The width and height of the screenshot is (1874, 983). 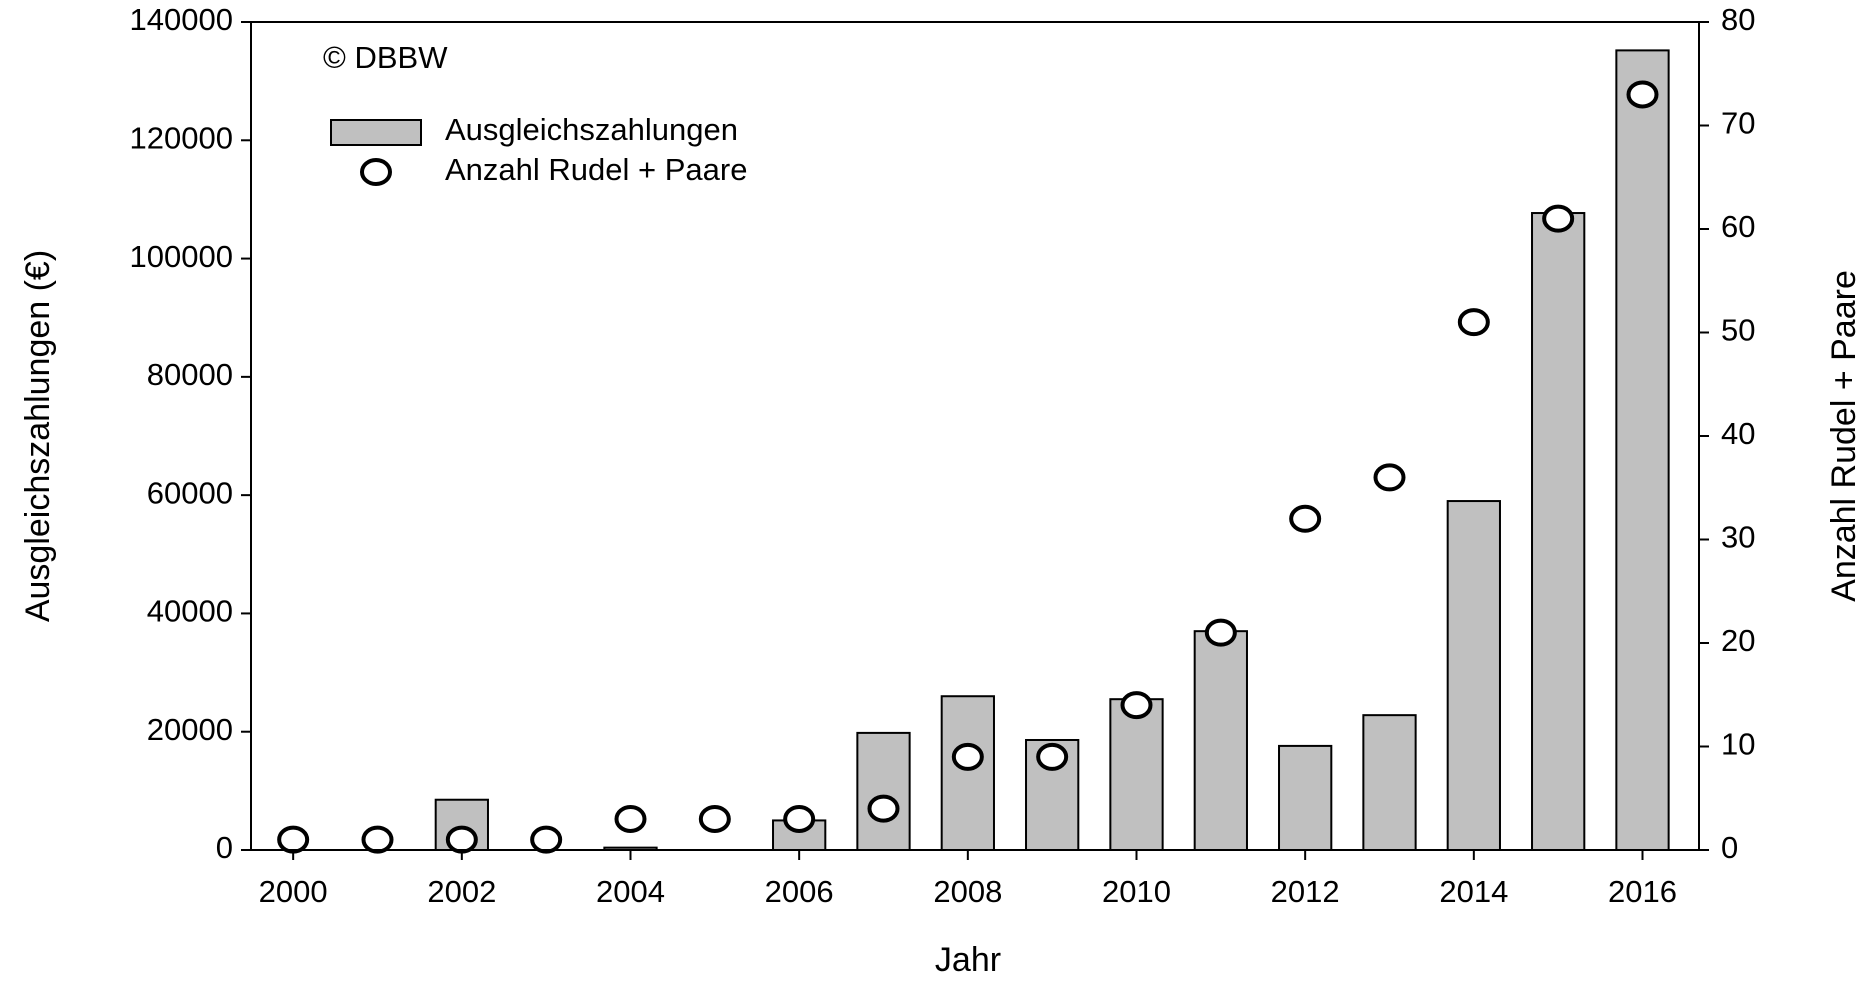 What do you see at coordinates (190, 374) in the screenshot?
I see `y-tick-label: 80000` at bounding box center [190, 374].